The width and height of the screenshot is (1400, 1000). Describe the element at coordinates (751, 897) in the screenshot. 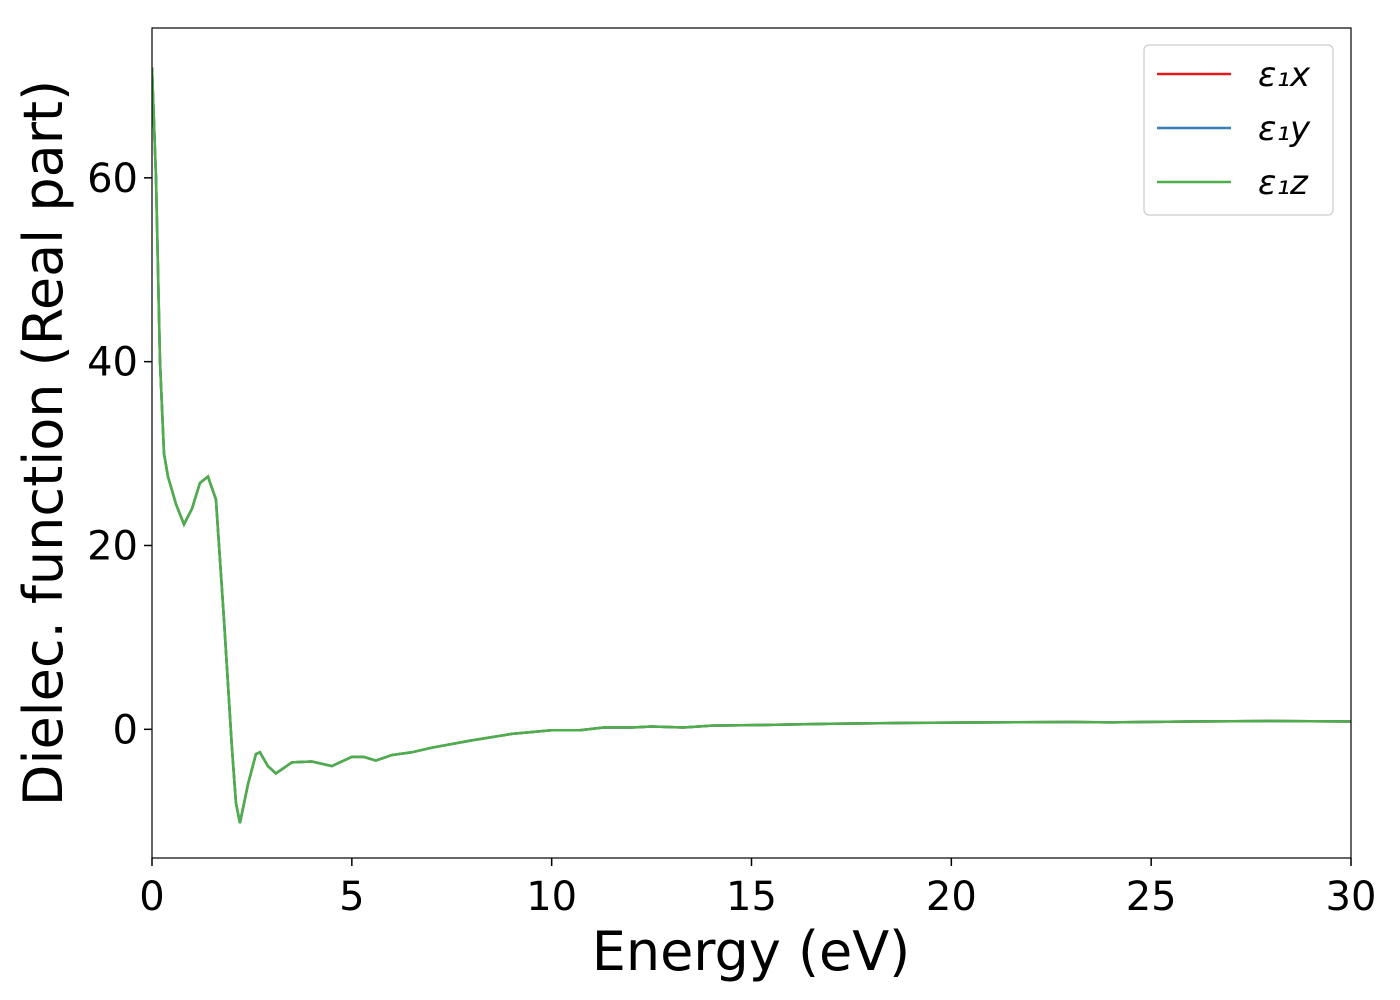

I see `x-tick-label: 15` at that location.